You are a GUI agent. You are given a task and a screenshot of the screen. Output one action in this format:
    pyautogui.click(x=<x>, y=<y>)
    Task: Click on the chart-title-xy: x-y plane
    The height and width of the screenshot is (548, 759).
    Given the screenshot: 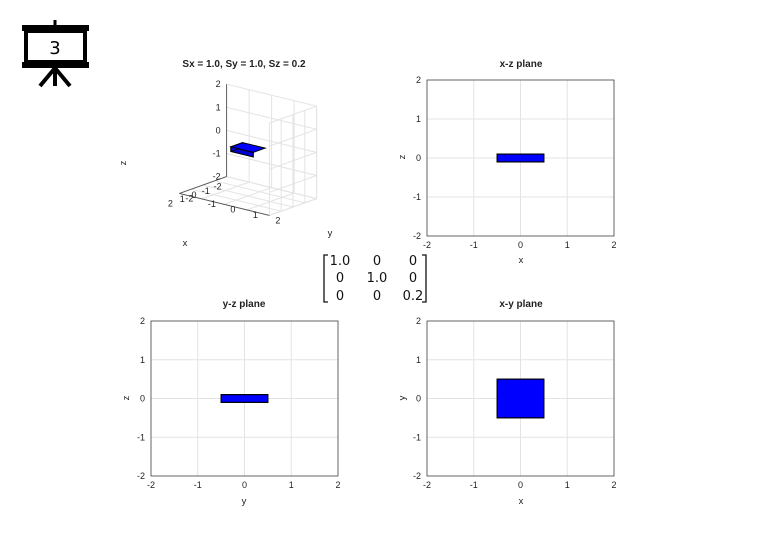 What is the action you would take?
    pyautogui.click(x=521, y=304)
    